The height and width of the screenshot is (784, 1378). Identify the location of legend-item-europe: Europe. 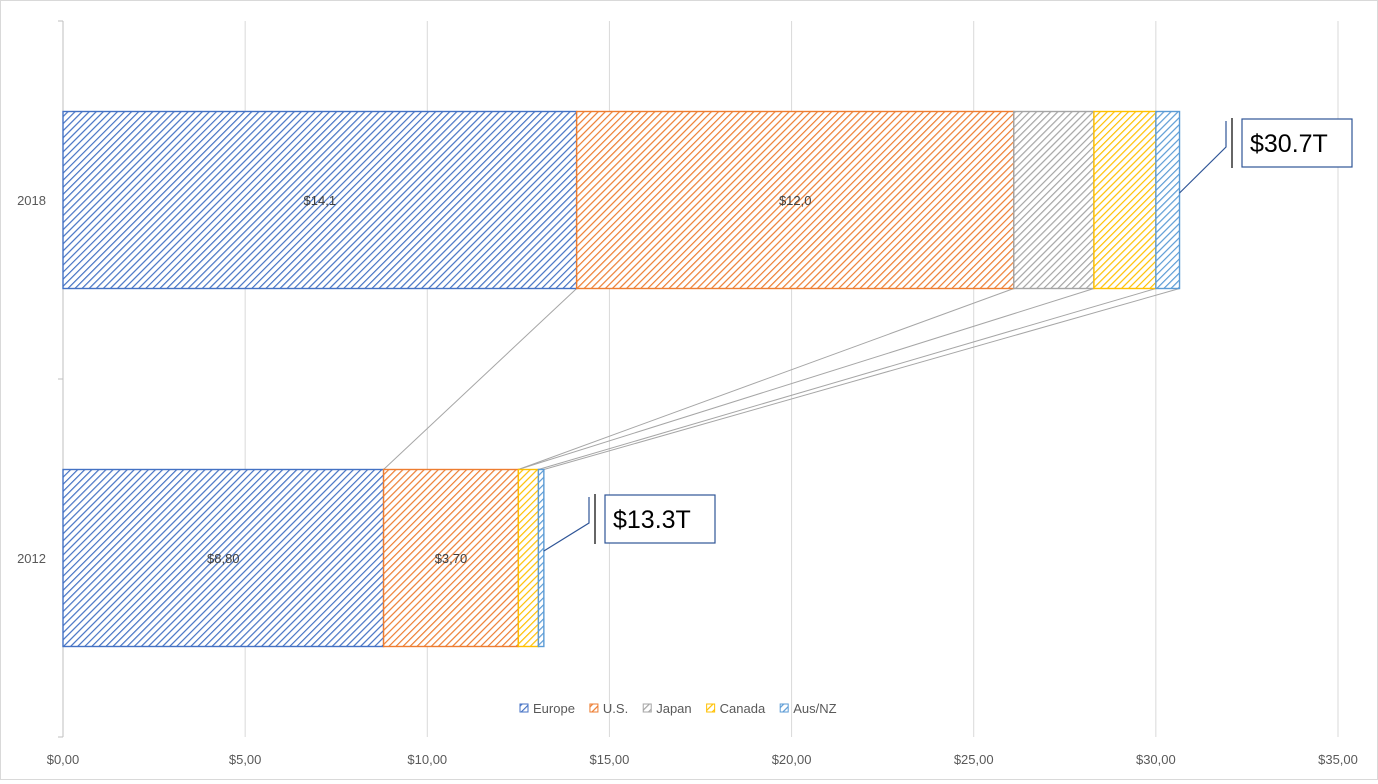
(547, 708).